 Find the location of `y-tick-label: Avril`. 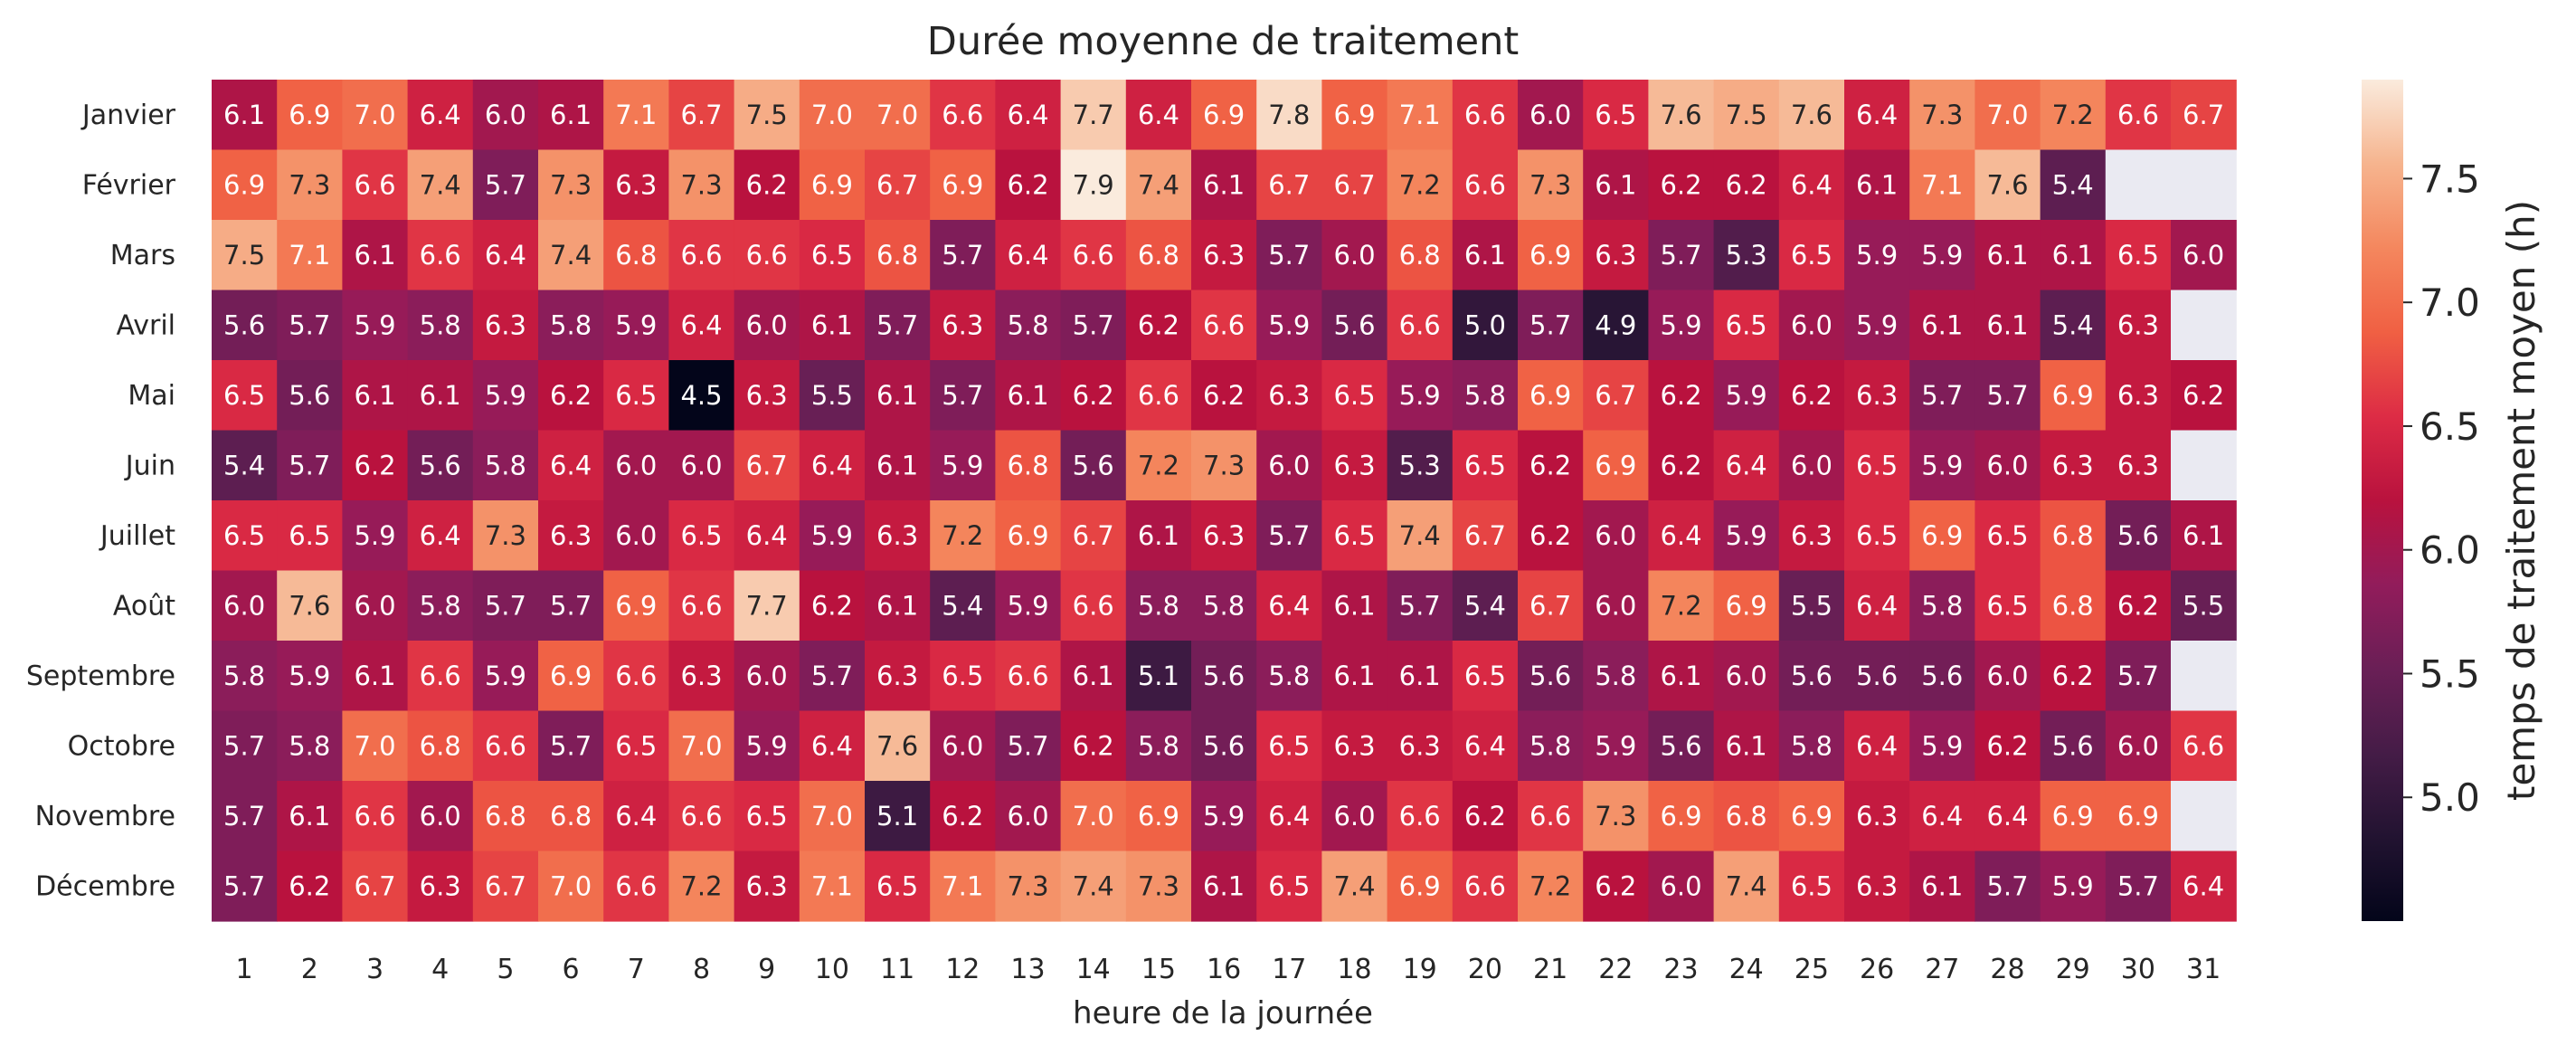

y-tick-label: Avril is located at coordinates (146, 325).